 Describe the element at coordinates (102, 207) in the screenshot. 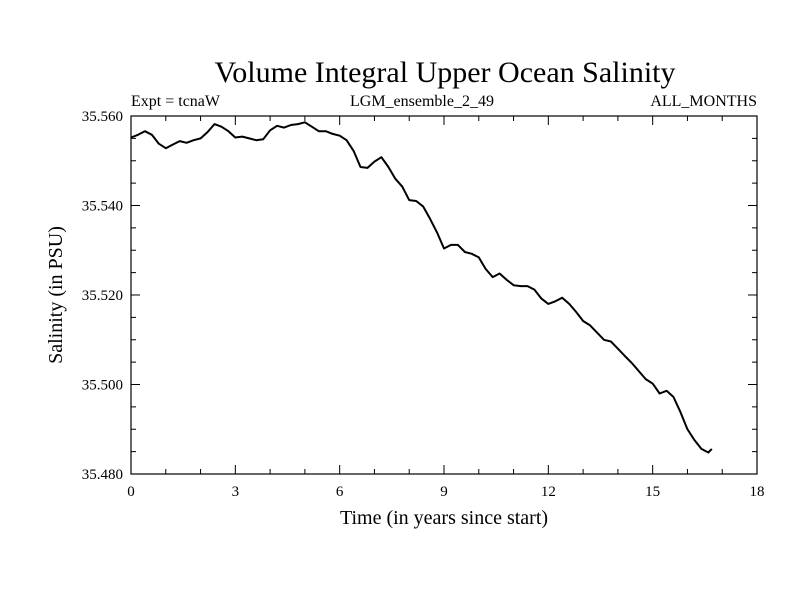

I see `y-tick-label: 35.540` at that location.